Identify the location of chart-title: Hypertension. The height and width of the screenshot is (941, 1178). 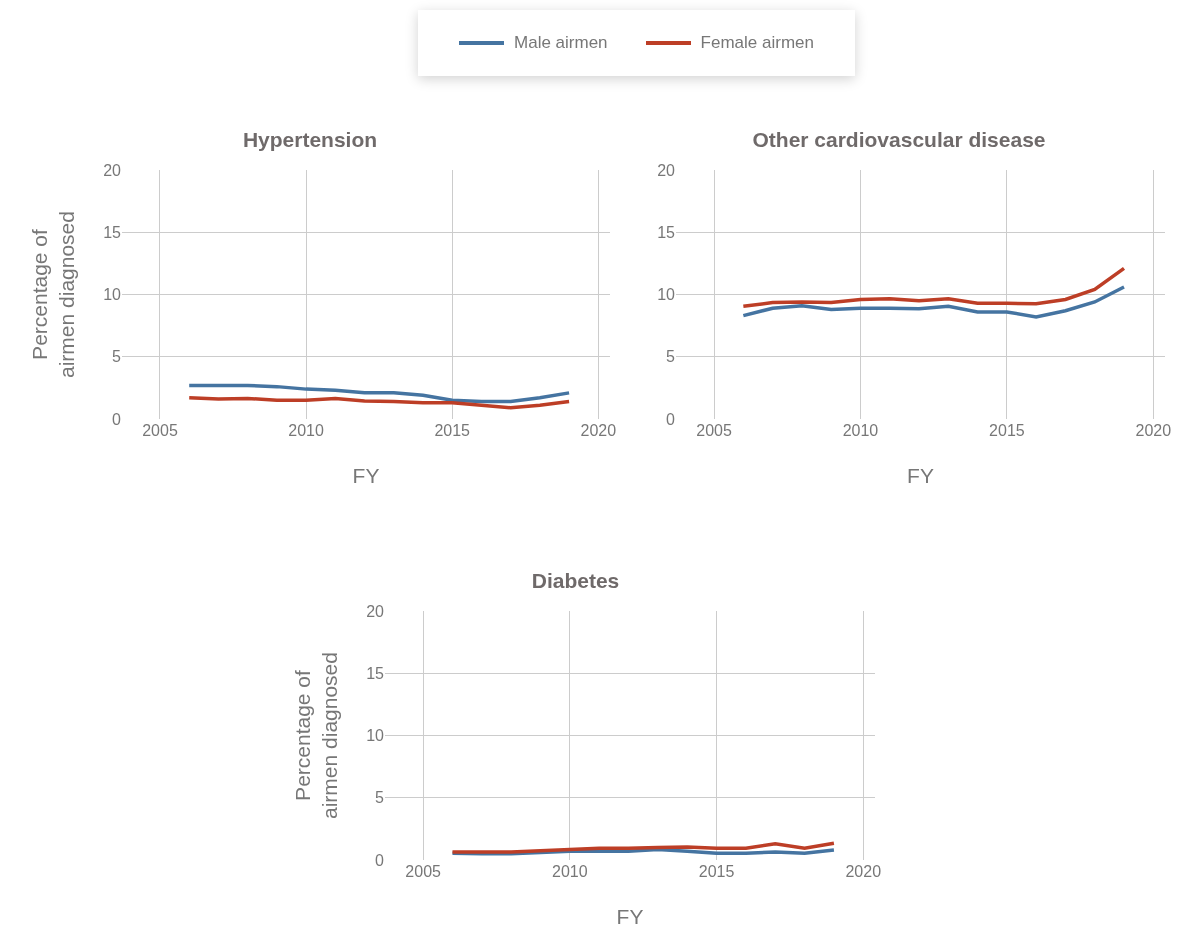
(310, 140).